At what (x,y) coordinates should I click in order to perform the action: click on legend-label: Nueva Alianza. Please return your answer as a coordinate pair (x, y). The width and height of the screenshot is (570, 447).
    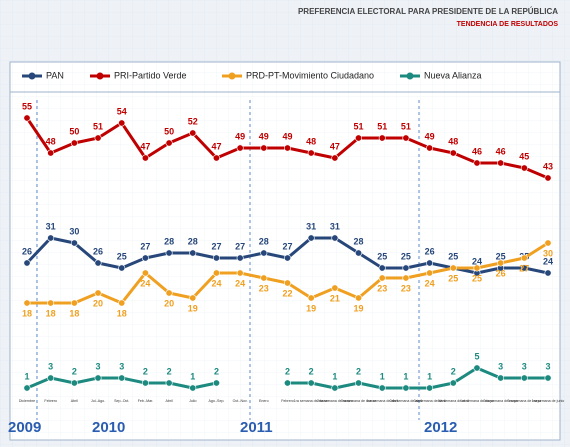
    Looking at the image, I should click on (453, 75).